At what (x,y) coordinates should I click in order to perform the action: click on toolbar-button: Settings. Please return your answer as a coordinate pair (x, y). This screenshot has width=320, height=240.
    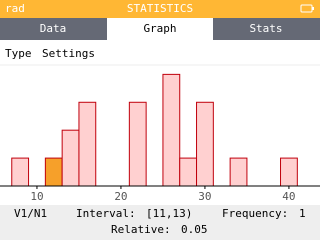
    Looking at the image, I should click on (68, 53).